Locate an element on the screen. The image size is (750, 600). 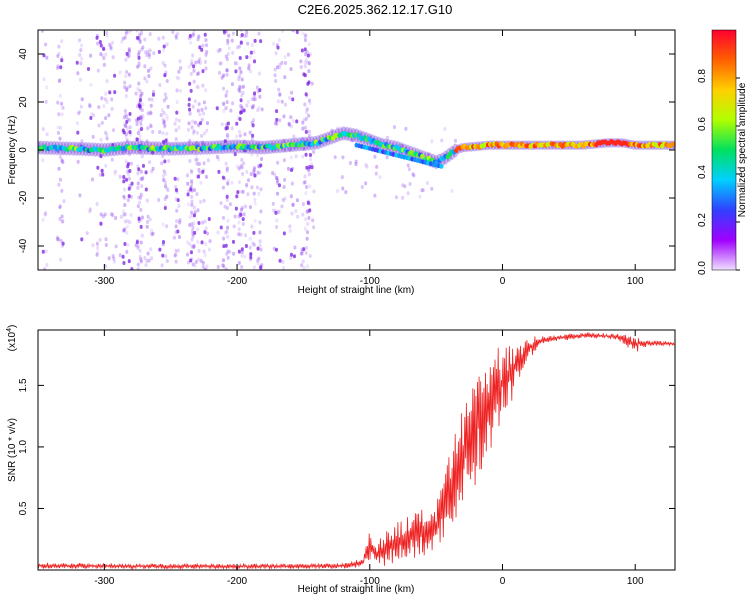
spectrogram-ylabel: Frequency (Hz) is located at coordinates (12, 150).